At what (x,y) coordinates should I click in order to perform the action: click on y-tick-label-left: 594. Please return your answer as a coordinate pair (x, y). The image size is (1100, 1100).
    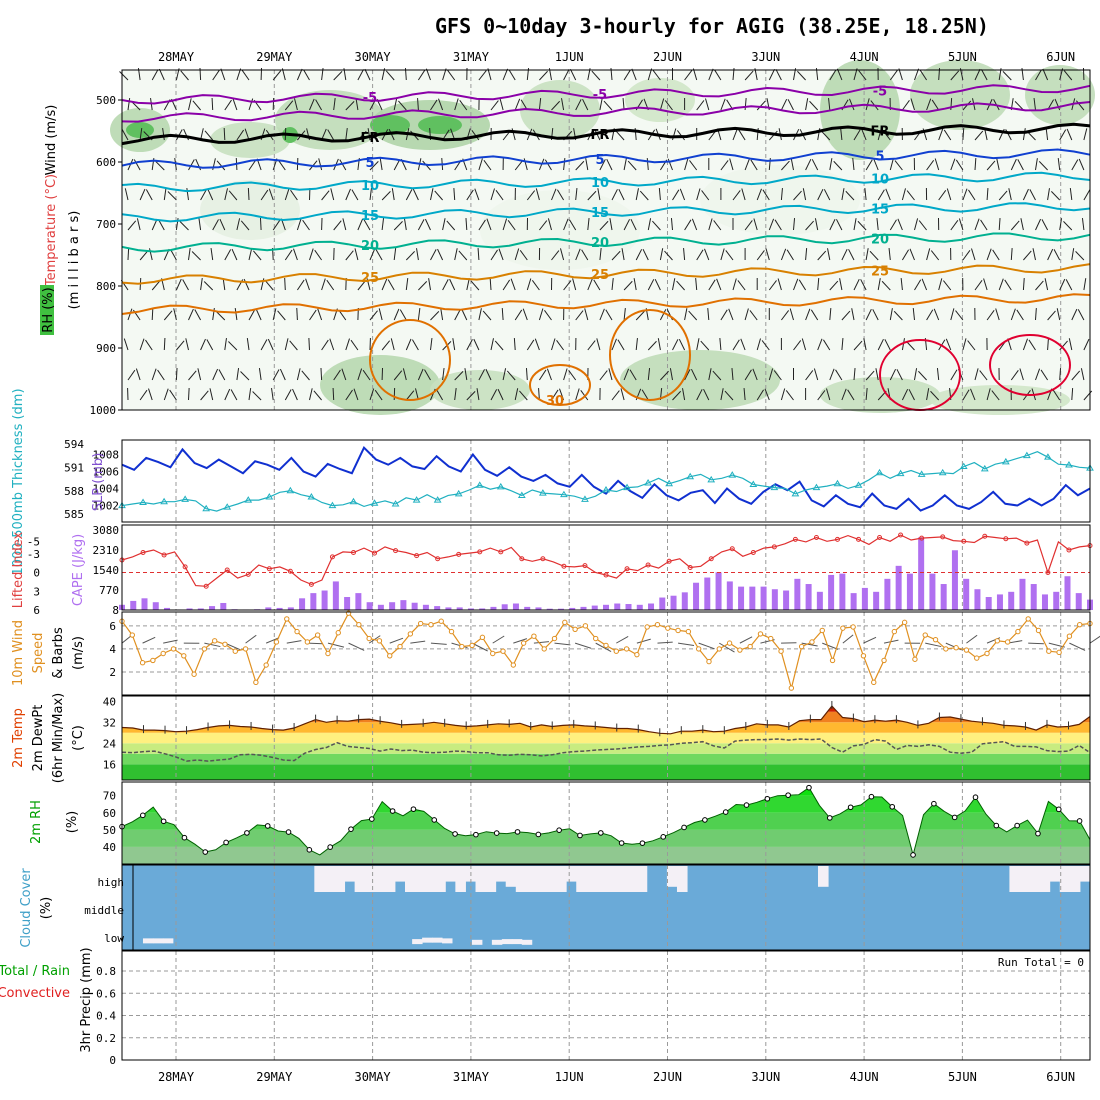
    Looking at the image, I should click on (74, 444).